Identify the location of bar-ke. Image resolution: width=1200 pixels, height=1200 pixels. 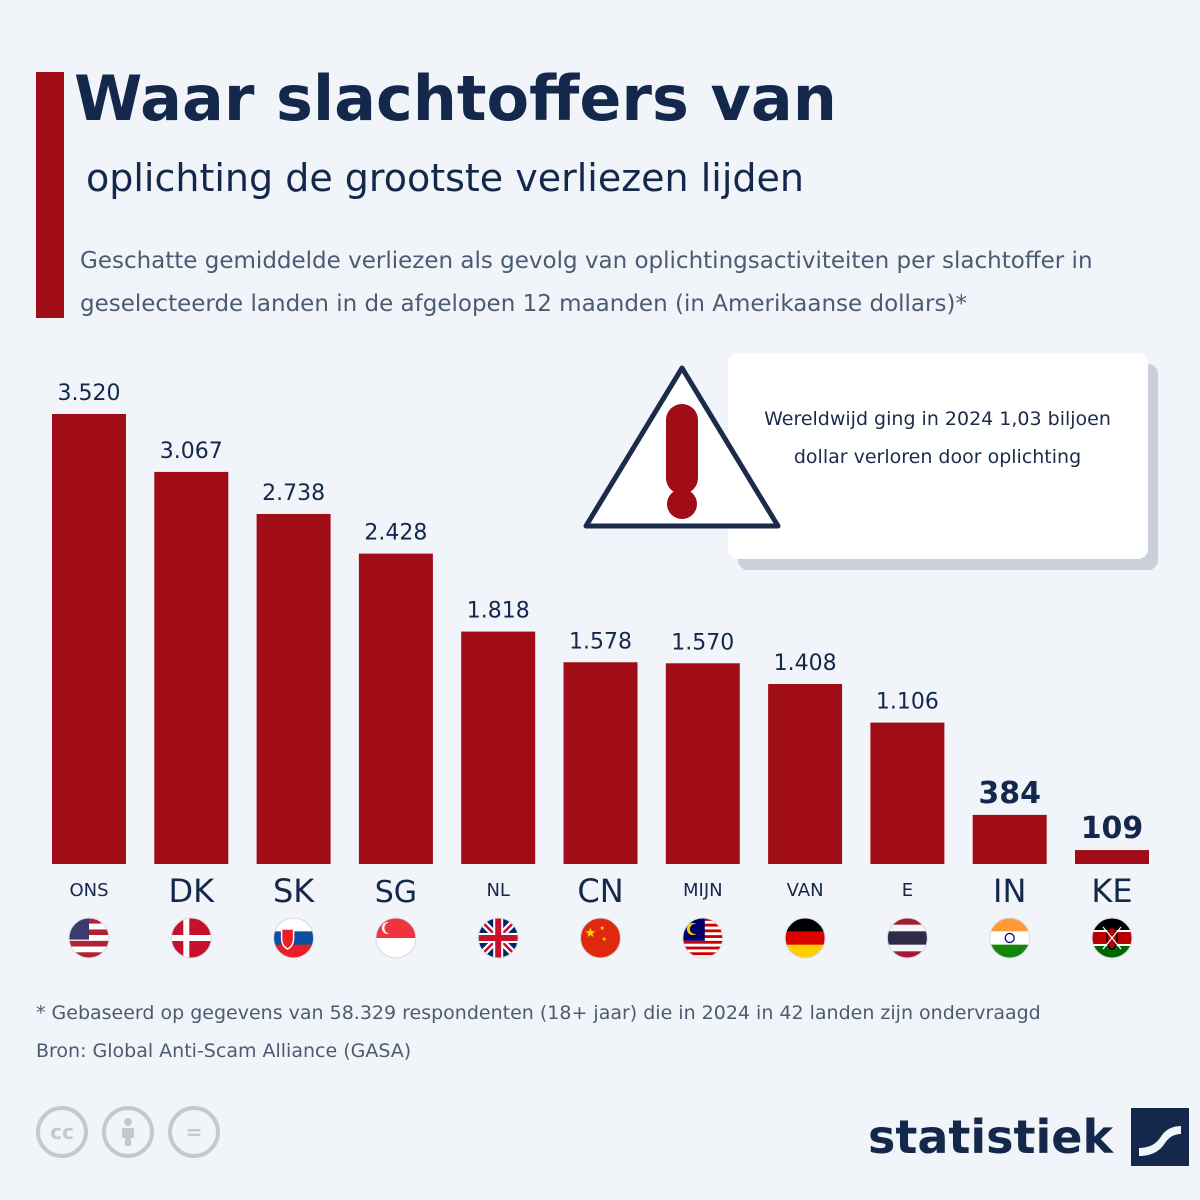
(1112, 857).